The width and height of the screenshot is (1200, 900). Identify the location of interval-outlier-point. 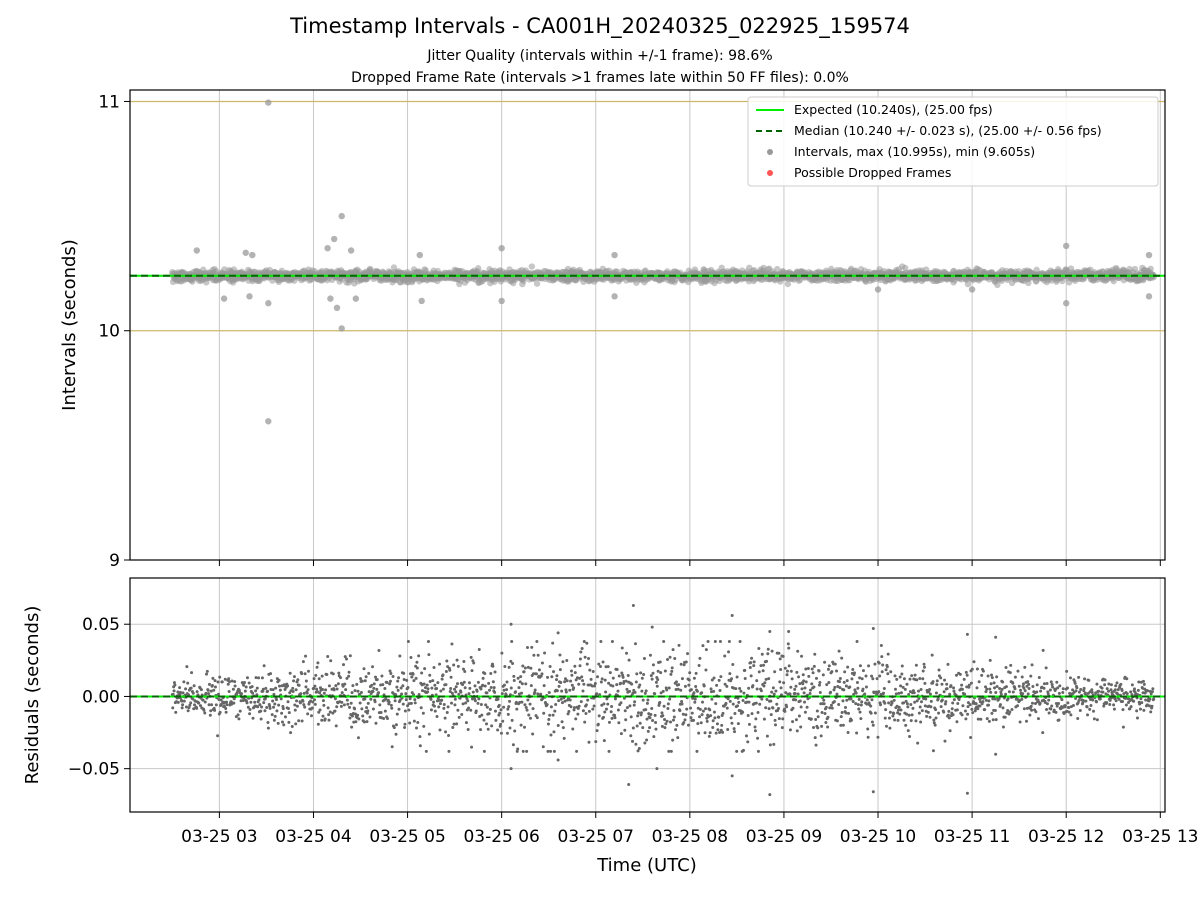
(197, 250).